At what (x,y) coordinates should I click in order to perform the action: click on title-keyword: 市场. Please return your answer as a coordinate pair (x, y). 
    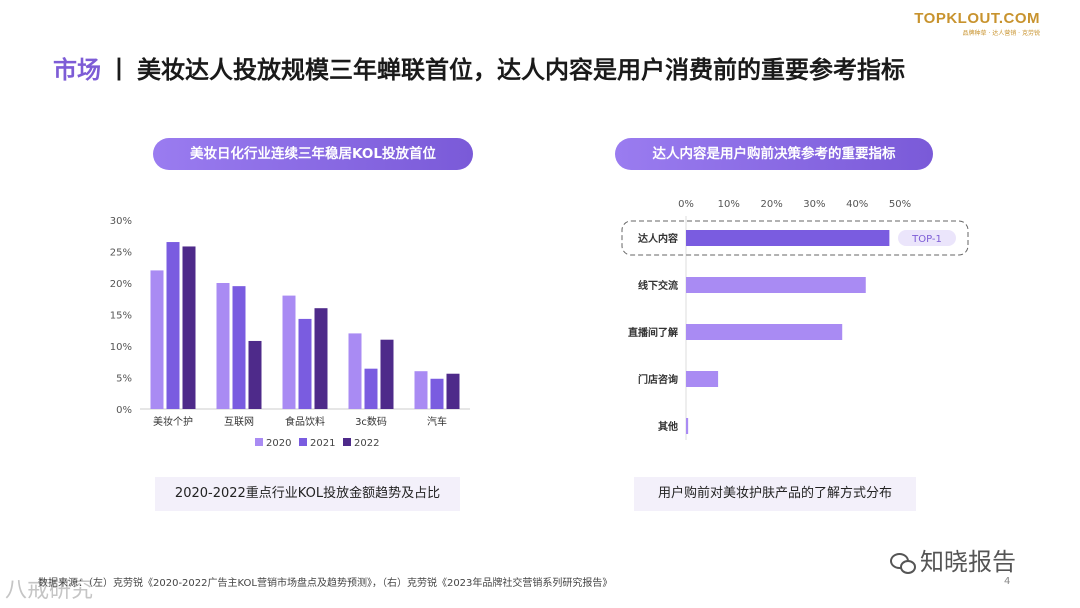
    Looking at the image, I should click on (77, 70).